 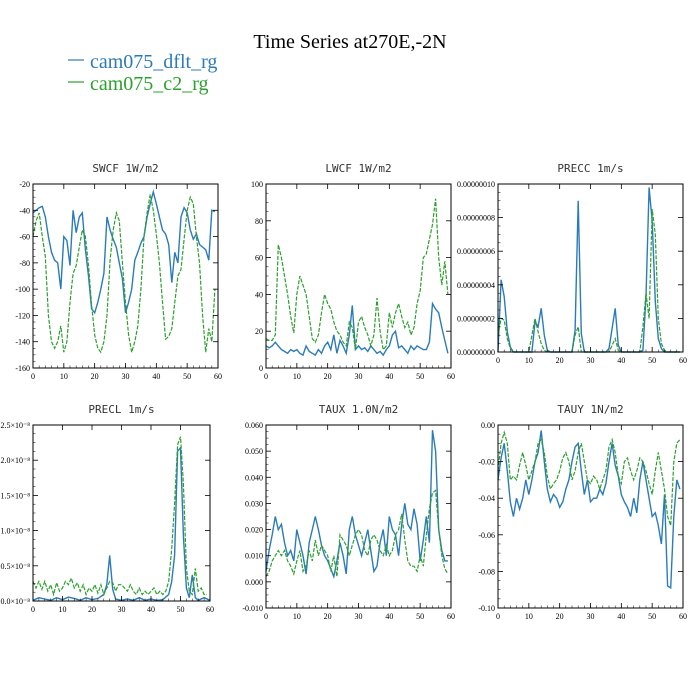 I want to click on y-tick-label: 1.5×10⁻⁸, so click(x=15, y=495).